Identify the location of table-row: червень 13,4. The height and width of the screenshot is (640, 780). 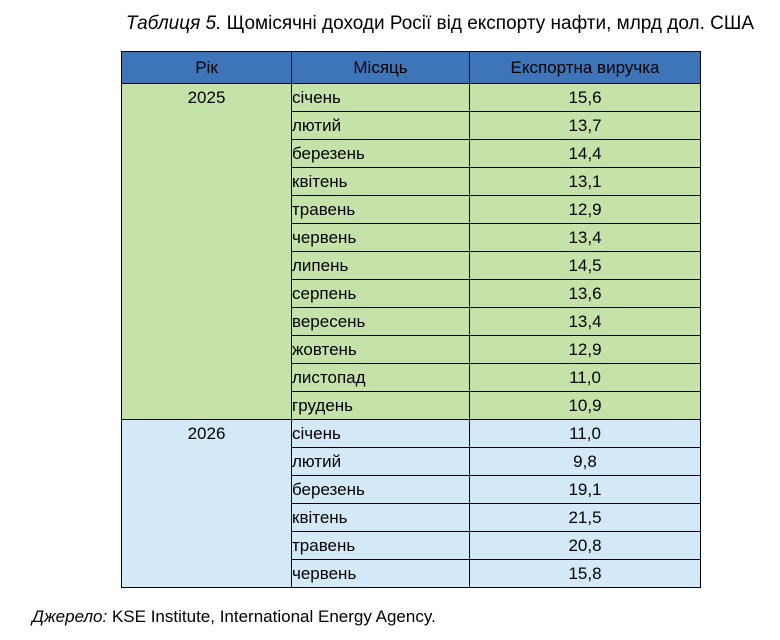
(411, 237).